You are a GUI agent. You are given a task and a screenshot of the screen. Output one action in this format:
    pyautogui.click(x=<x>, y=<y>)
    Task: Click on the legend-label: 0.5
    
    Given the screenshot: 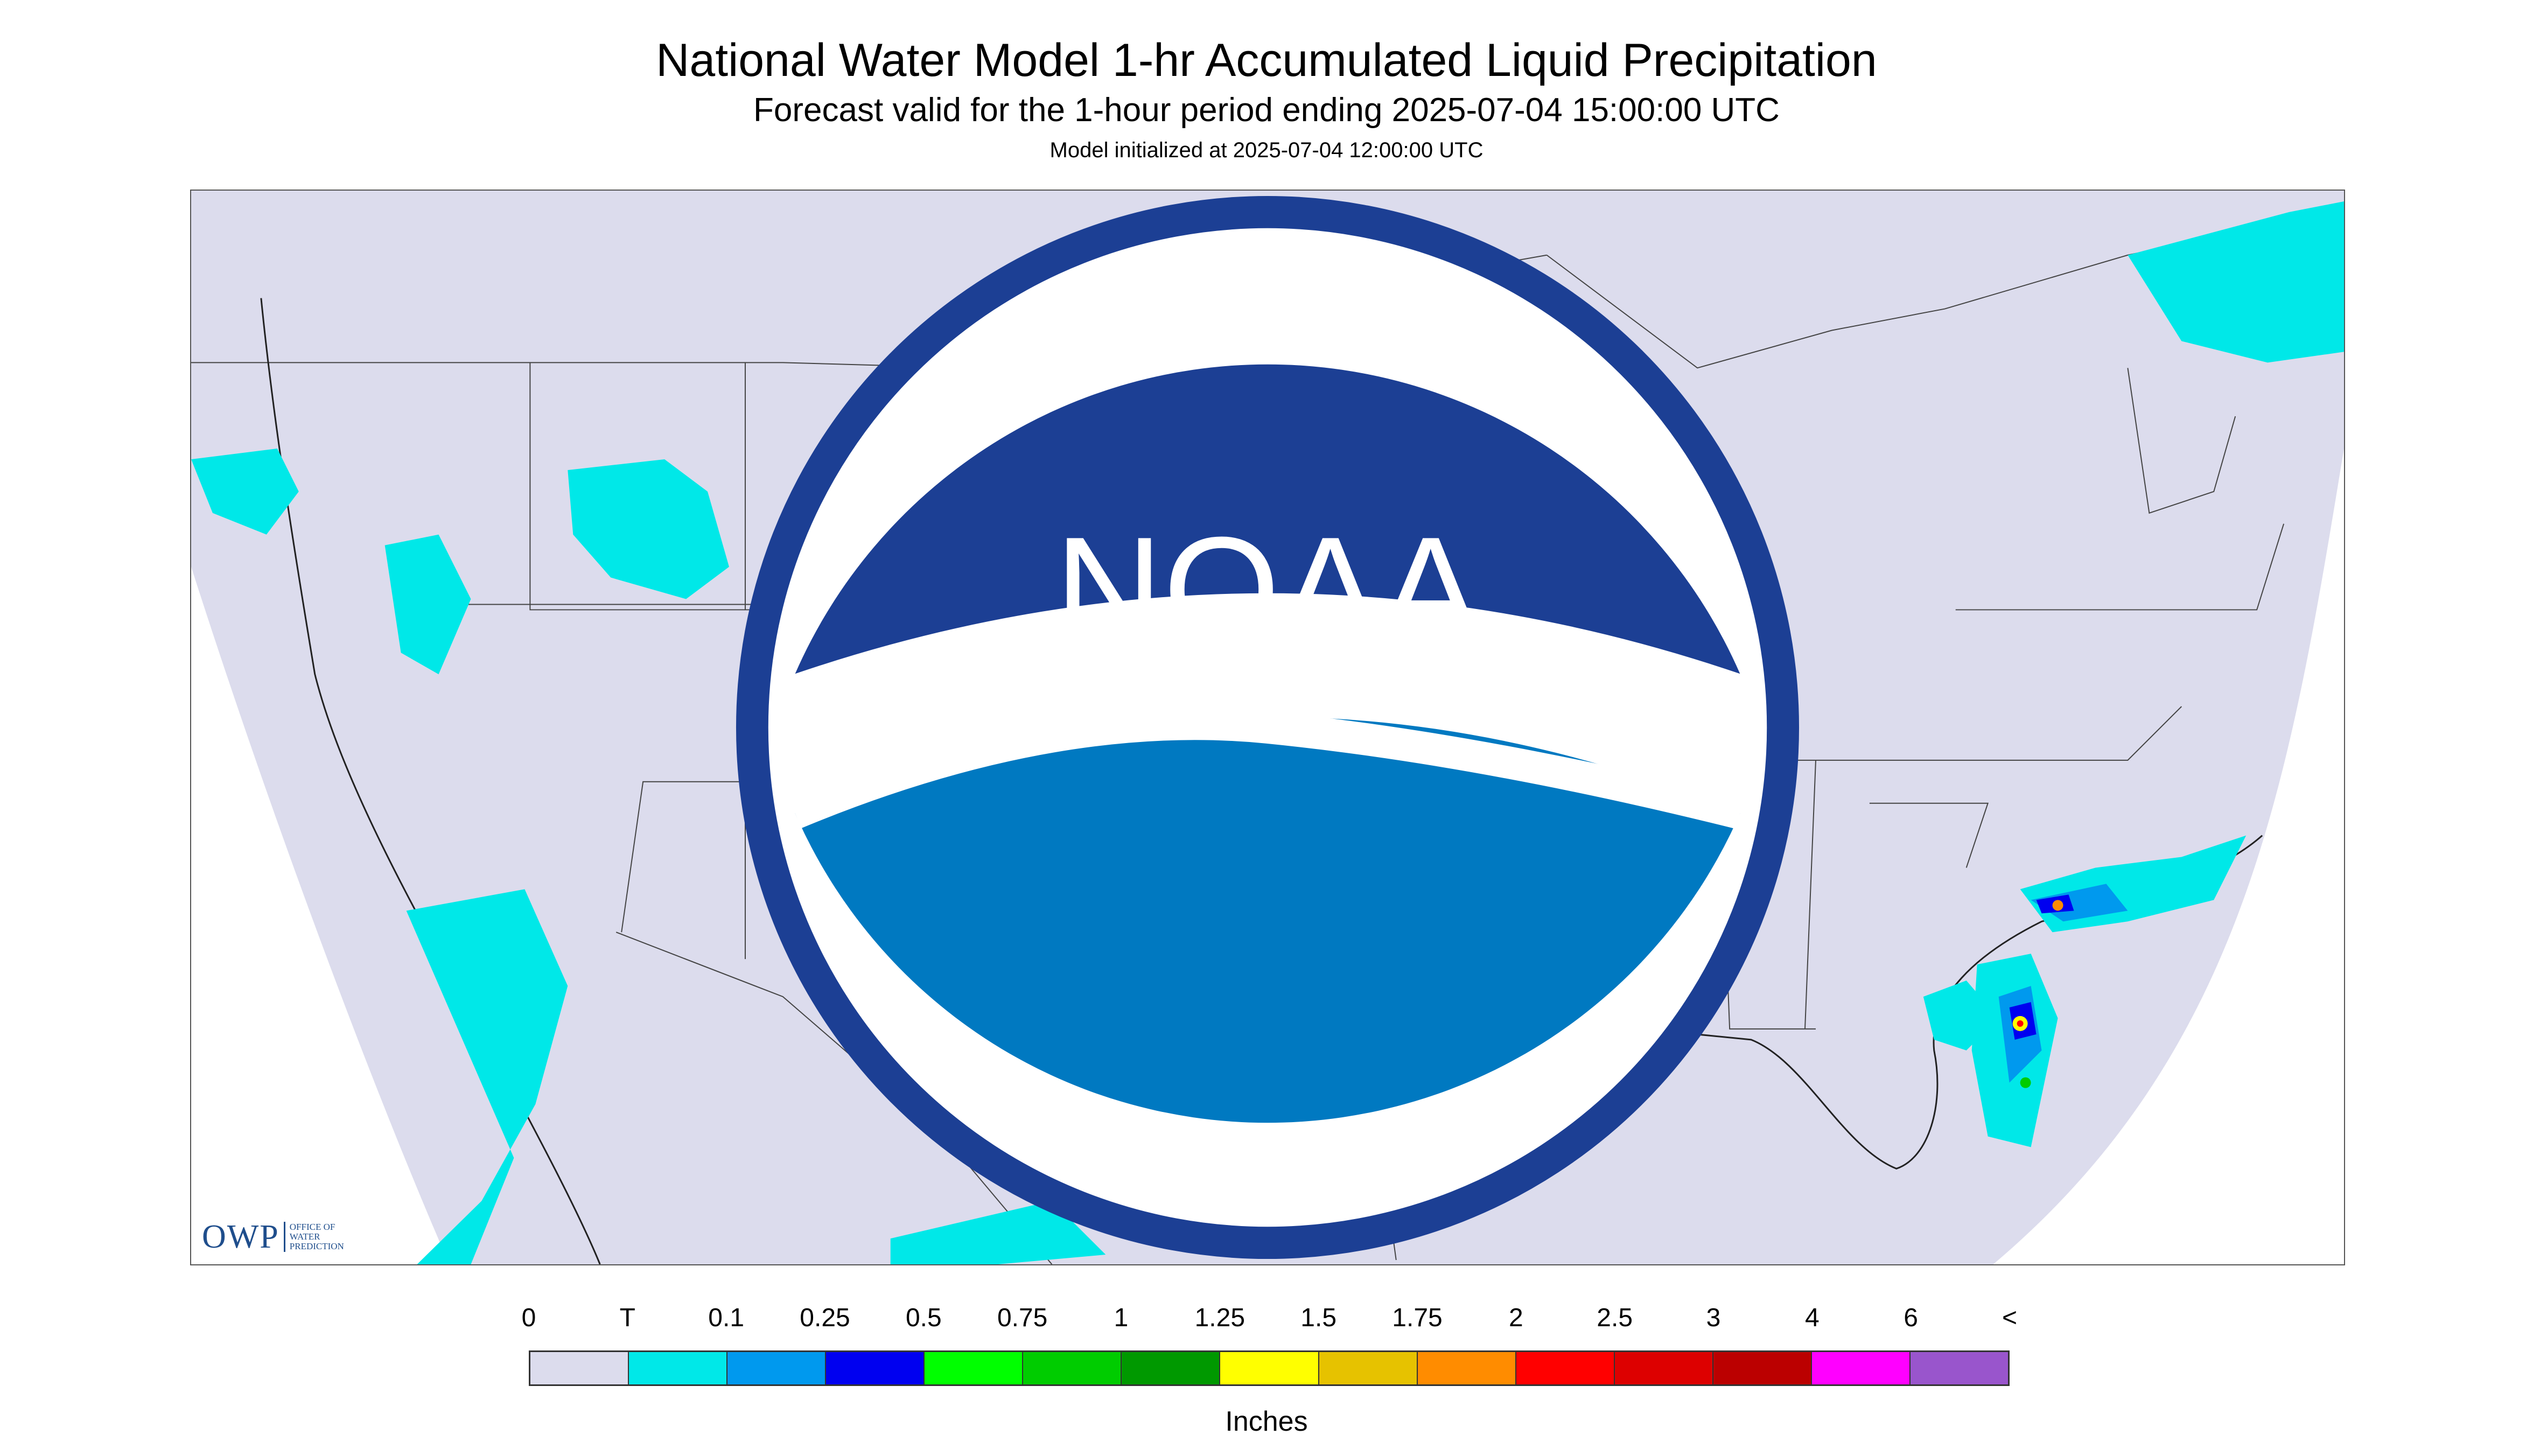 What is the action you would take?
    pyautogui.click(x=923, y=1318)
    